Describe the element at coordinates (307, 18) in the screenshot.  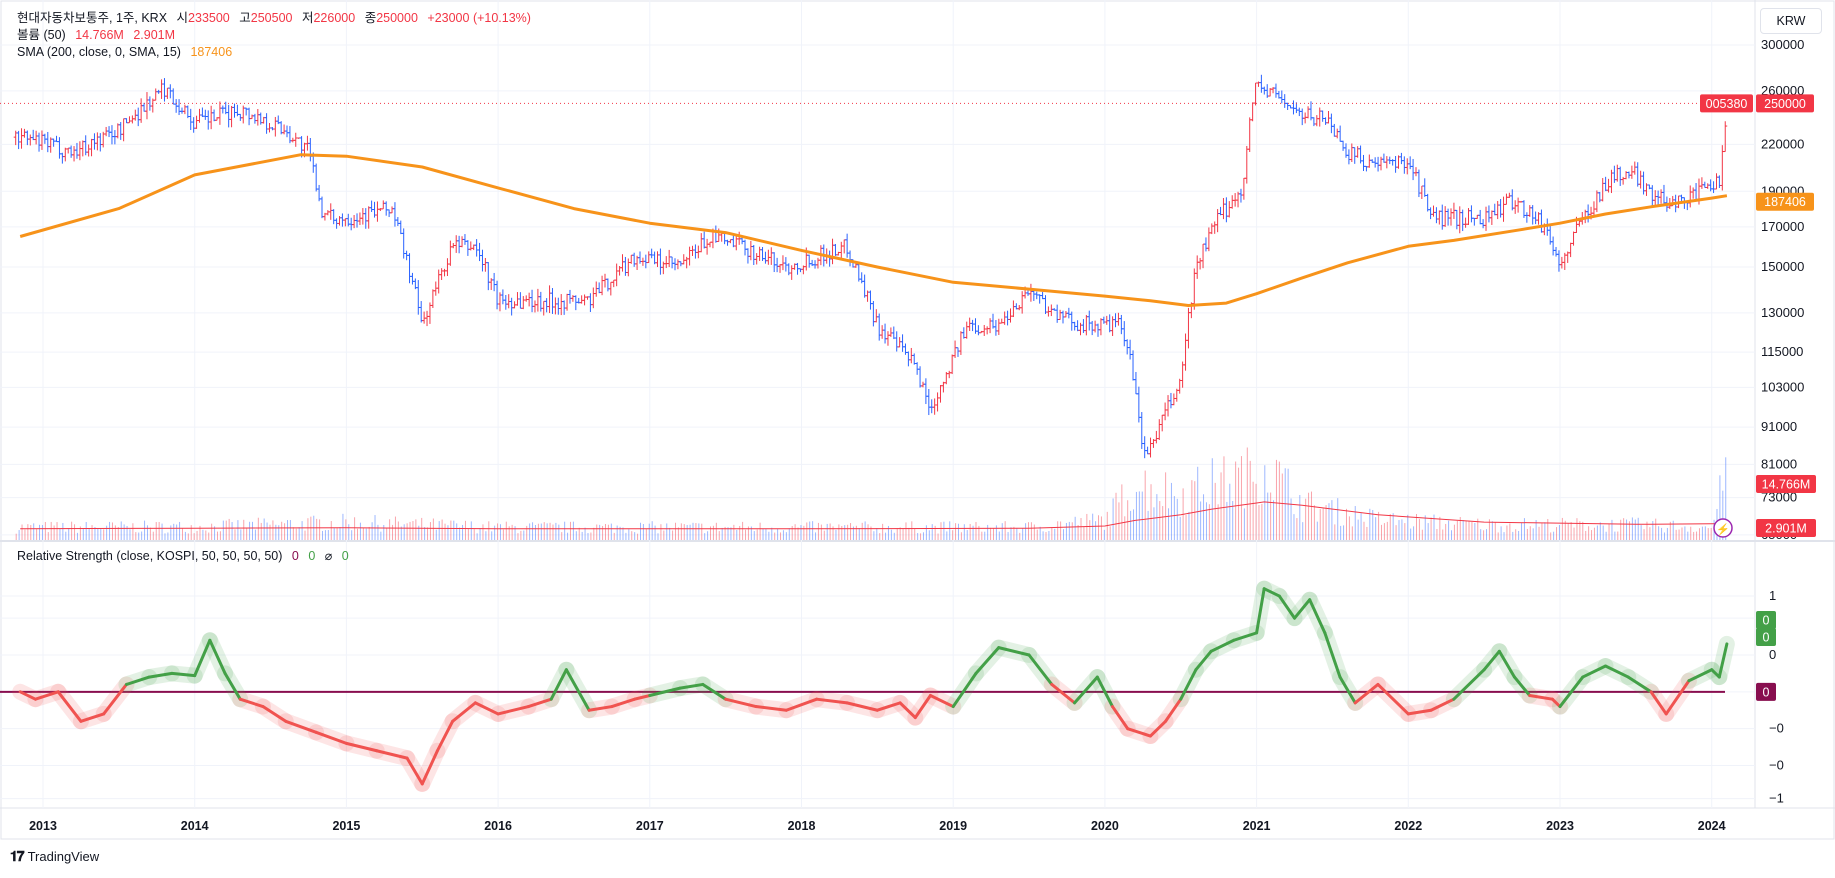
I see `low-label: 저` at that location.